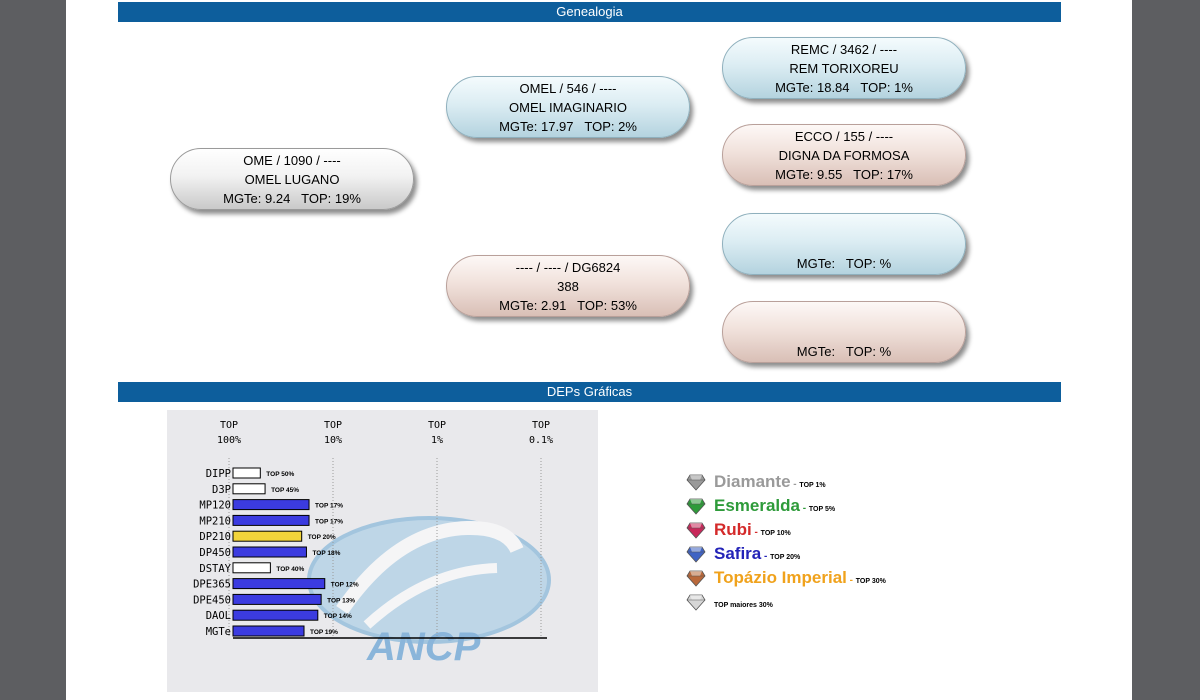 The image size is (1200, 700). I want to click on category-label: MGTe, so click(218, 632).